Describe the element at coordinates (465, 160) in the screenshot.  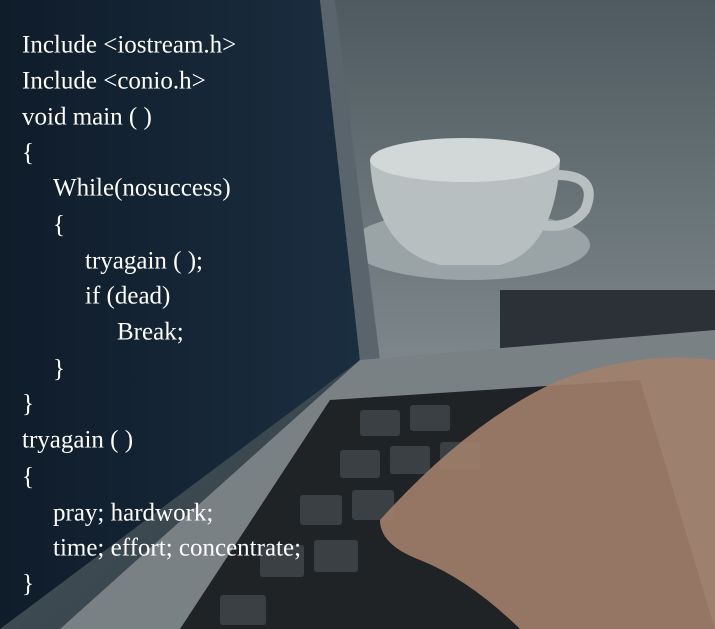
I see `cup-rim` at that location.